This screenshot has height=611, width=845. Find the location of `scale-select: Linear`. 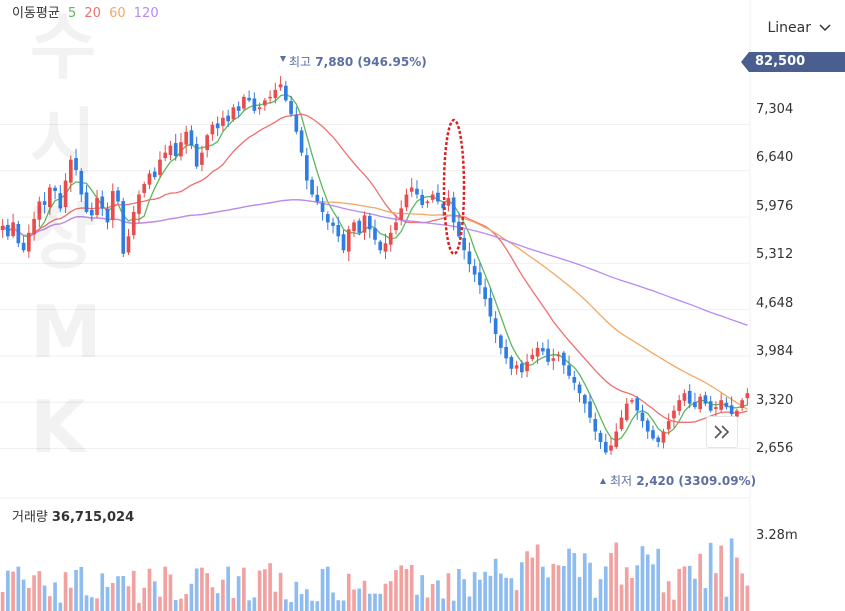

scale-select: Linear is located at coordinates (799, 28).